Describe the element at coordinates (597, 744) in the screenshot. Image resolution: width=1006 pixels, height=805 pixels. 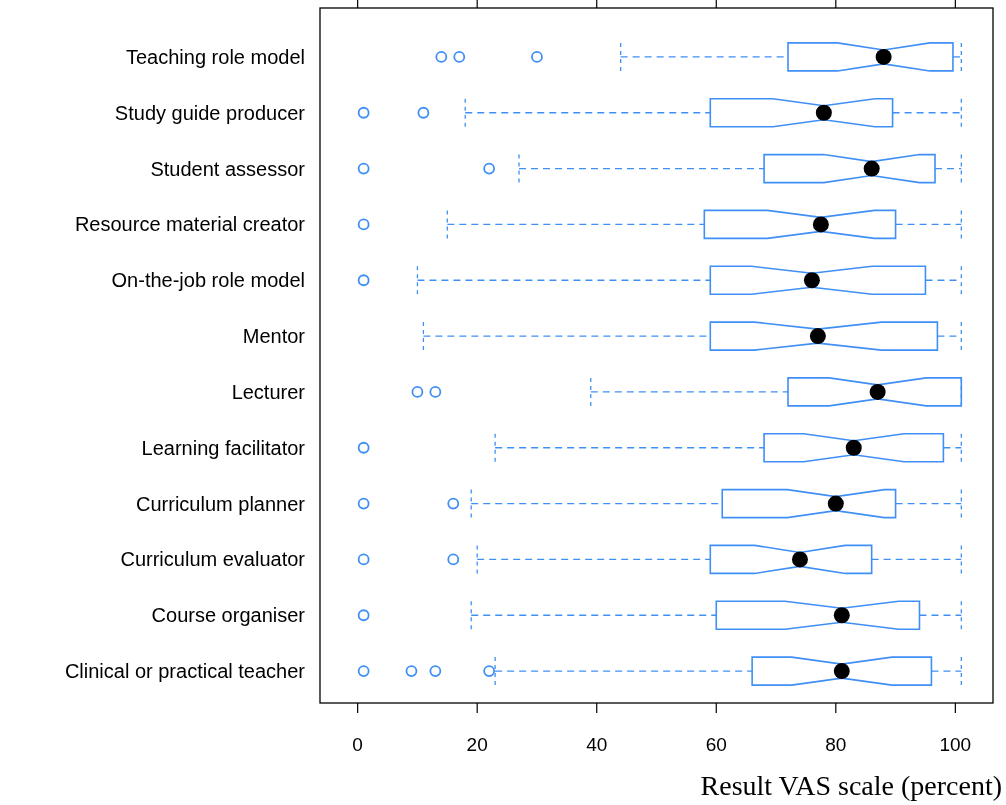
I see `x-tick-label: 40` at that location.